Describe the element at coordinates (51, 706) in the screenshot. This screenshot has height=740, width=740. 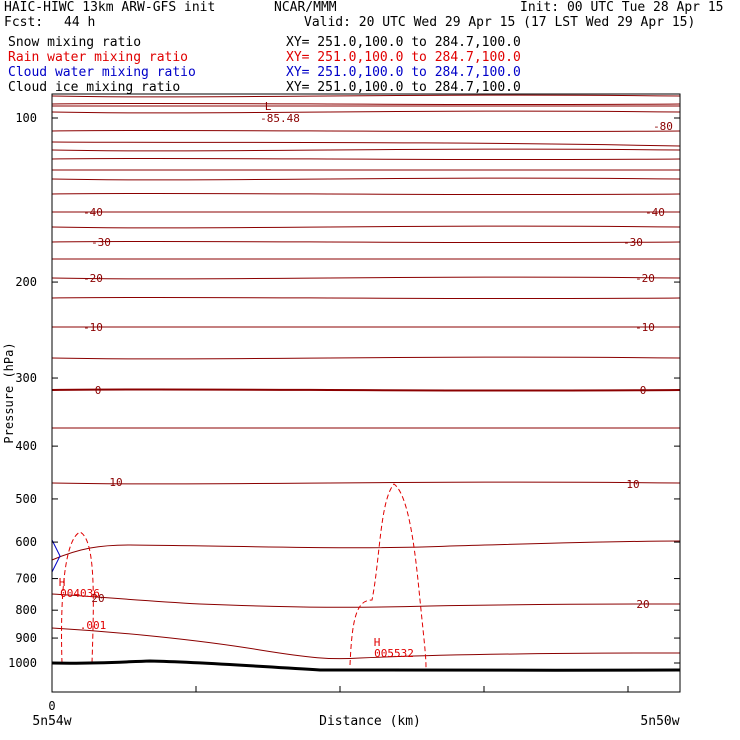
I see `x-tick-label: 0` at that location.